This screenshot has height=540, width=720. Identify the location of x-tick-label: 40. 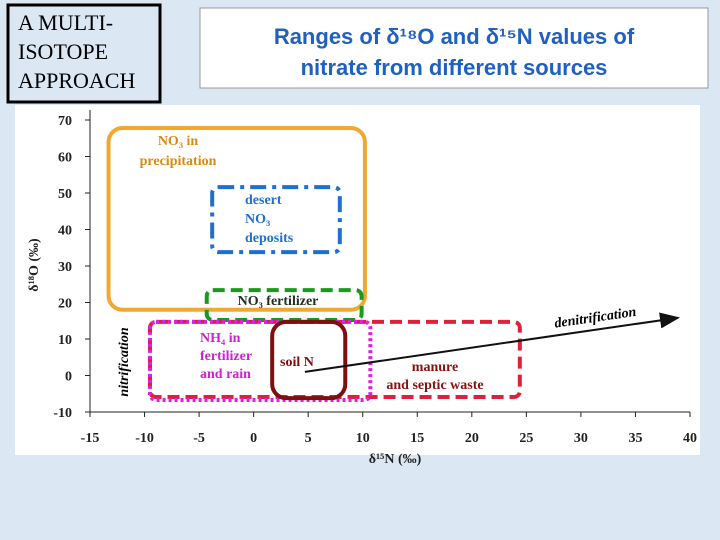
(690, 438).